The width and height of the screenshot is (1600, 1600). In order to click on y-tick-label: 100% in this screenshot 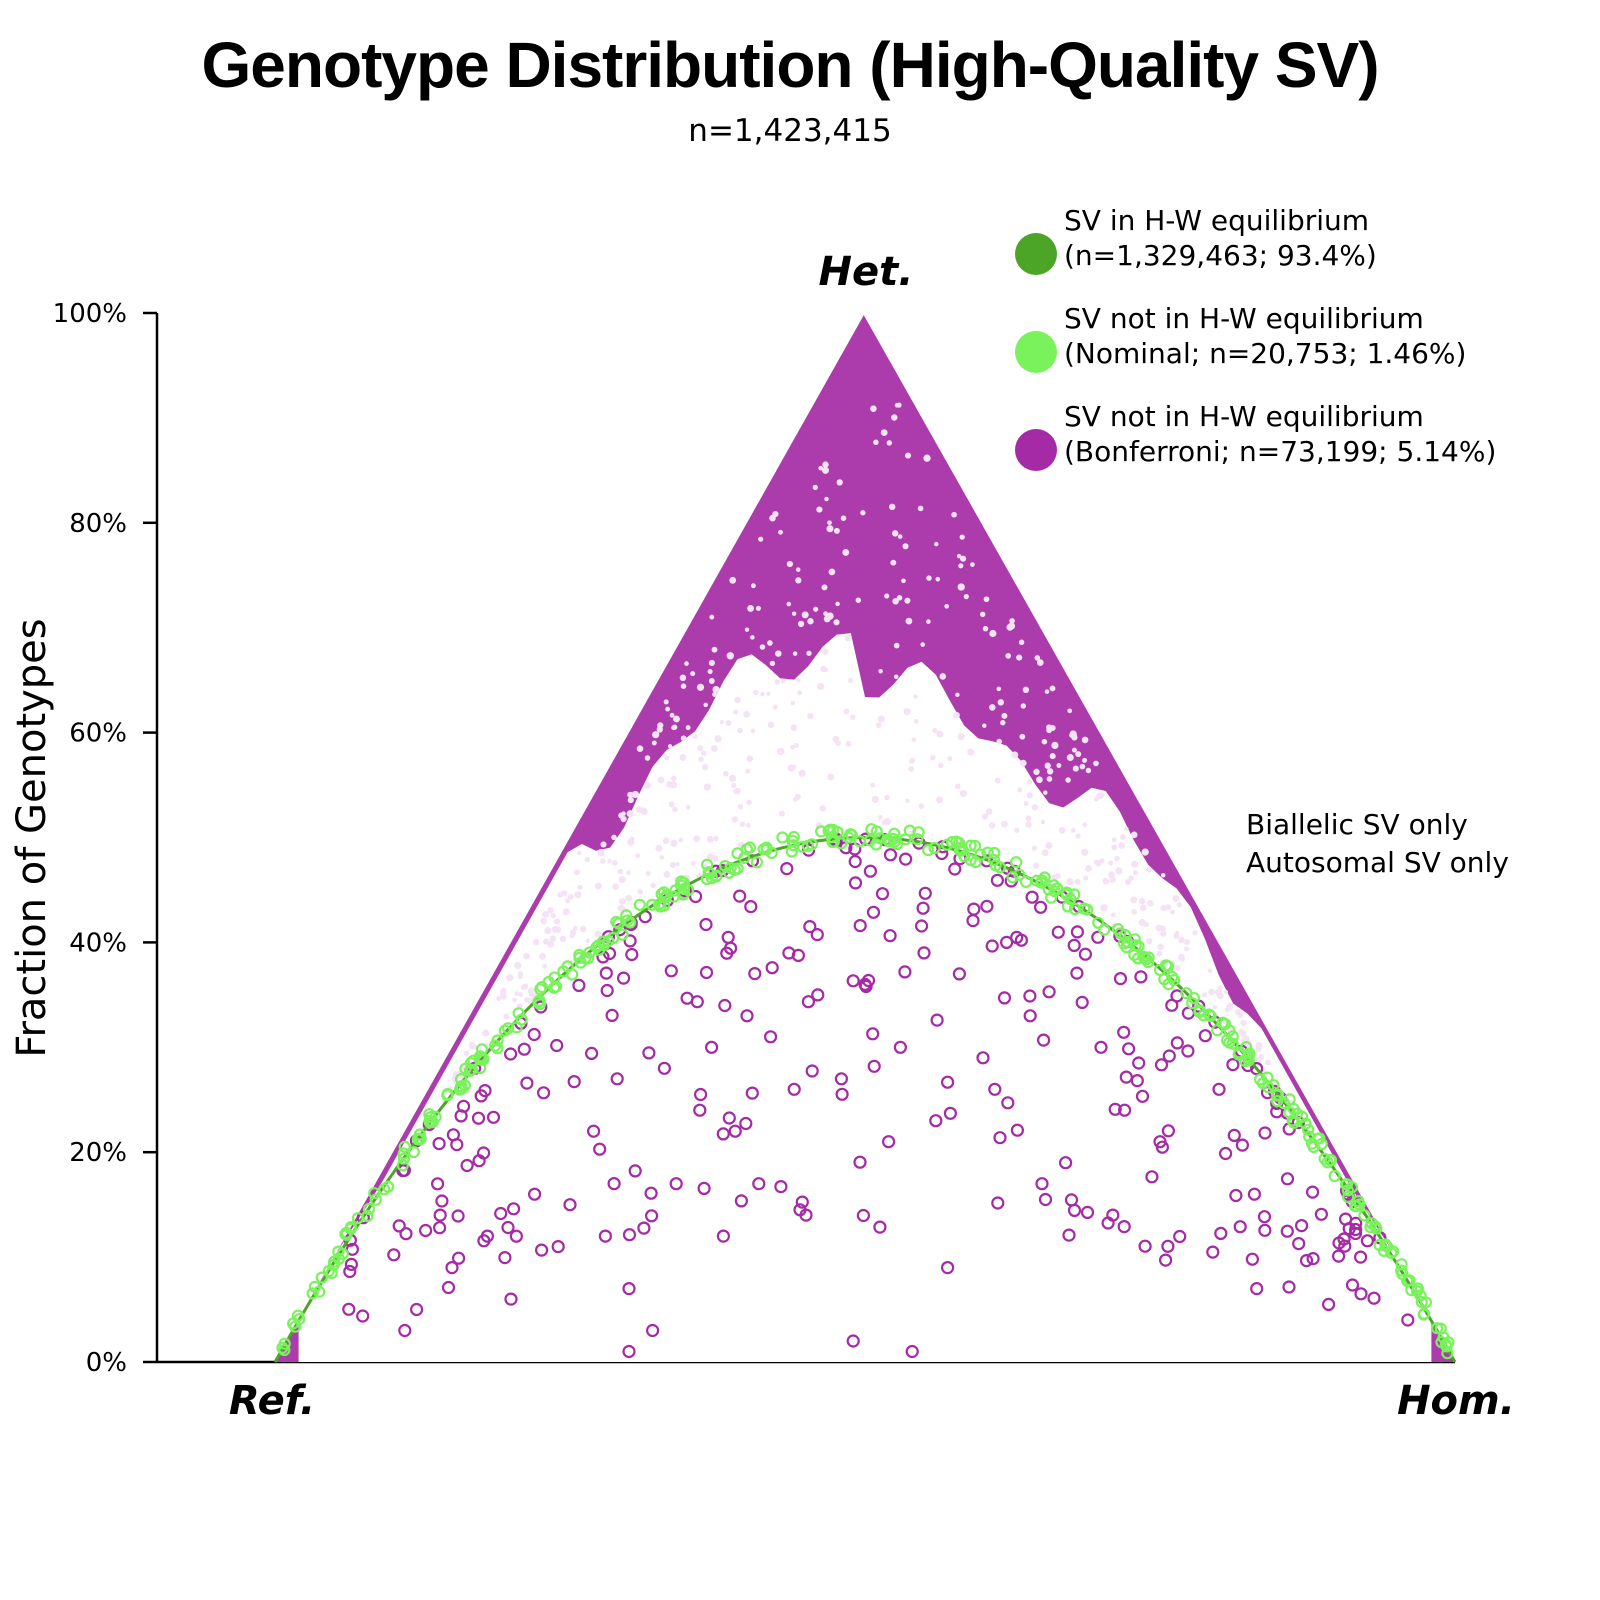, I will do `click(90, 314)`.